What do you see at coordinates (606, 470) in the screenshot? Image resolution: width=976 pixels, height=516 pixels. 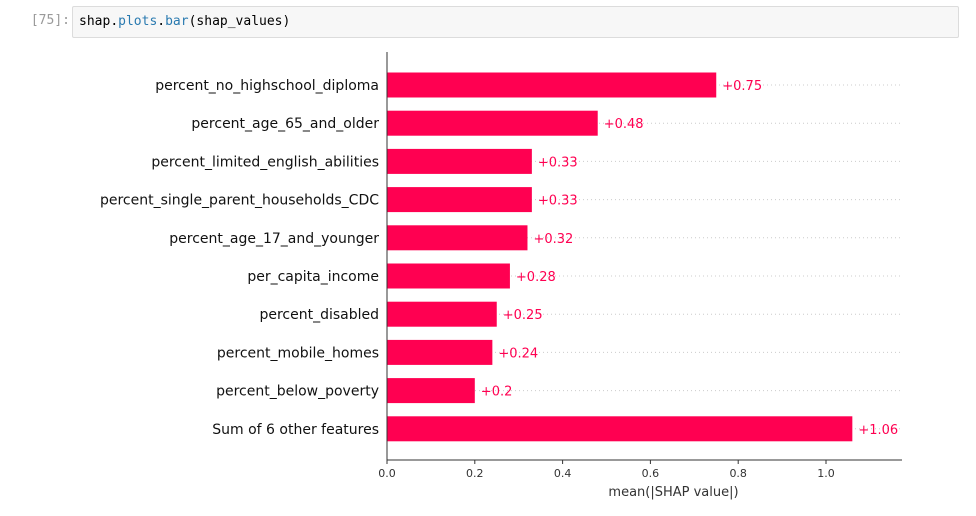 I see `tick-layer: 0.0 0.2 0.4 0.6 0.8 1.0` at bounding box center [606, 470].